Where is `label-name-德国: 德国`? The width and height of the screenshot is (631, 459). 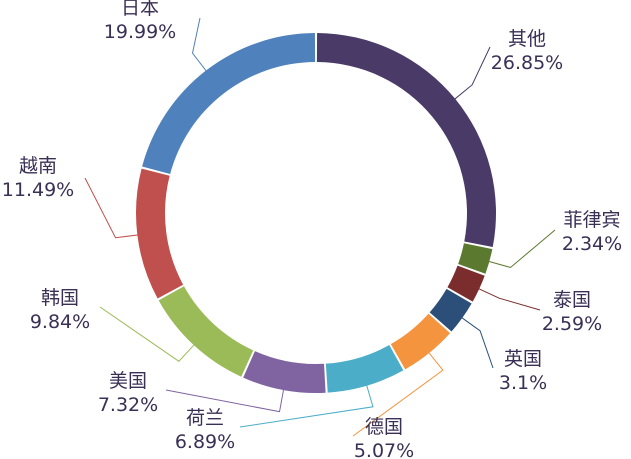 label-name-德国: 德国 is located at coordinates (384, 427).